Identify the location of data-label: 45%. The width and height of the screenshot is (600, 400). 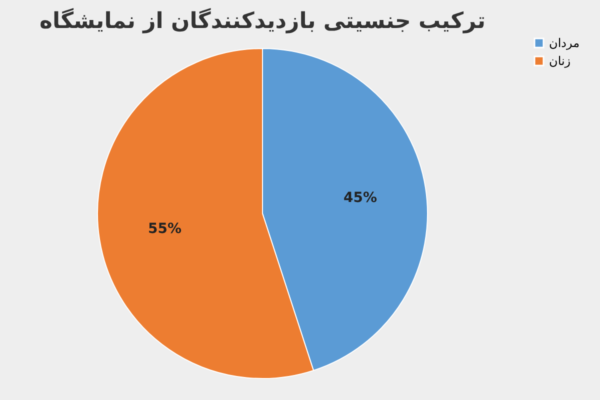
(361, 198).